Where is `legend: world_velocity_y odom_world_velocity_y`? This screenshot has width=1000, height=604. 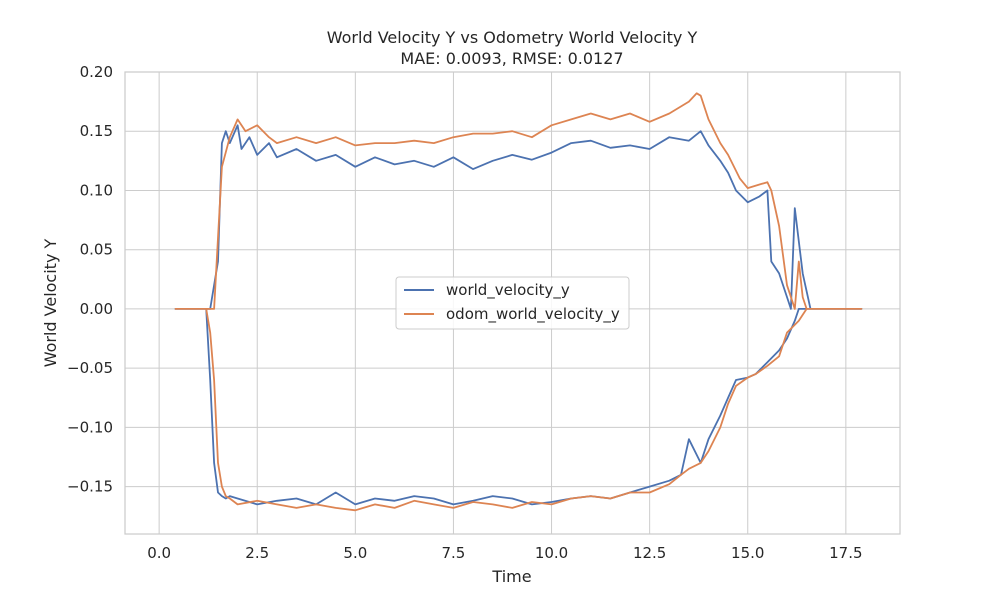 legend: world_velocity_y odom_world_velocity_y is located at coordinates (512, 303).